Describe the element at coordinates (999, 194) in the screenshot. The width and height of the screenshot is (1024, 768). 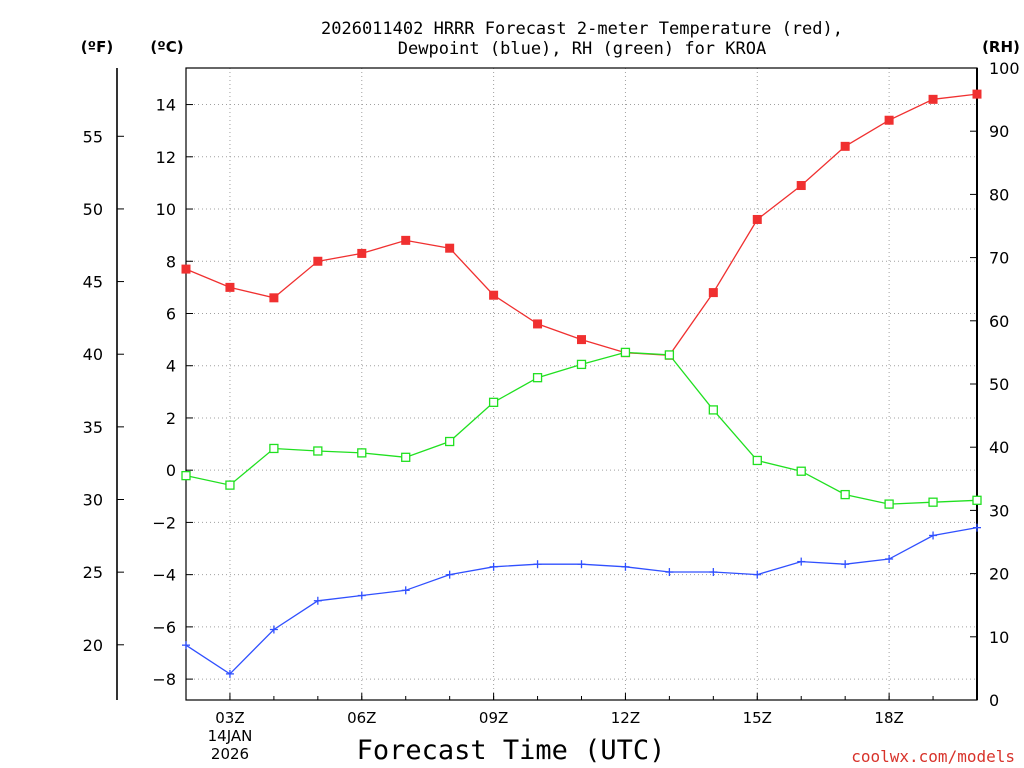
I see `rh-tick-label: 80` at that location.